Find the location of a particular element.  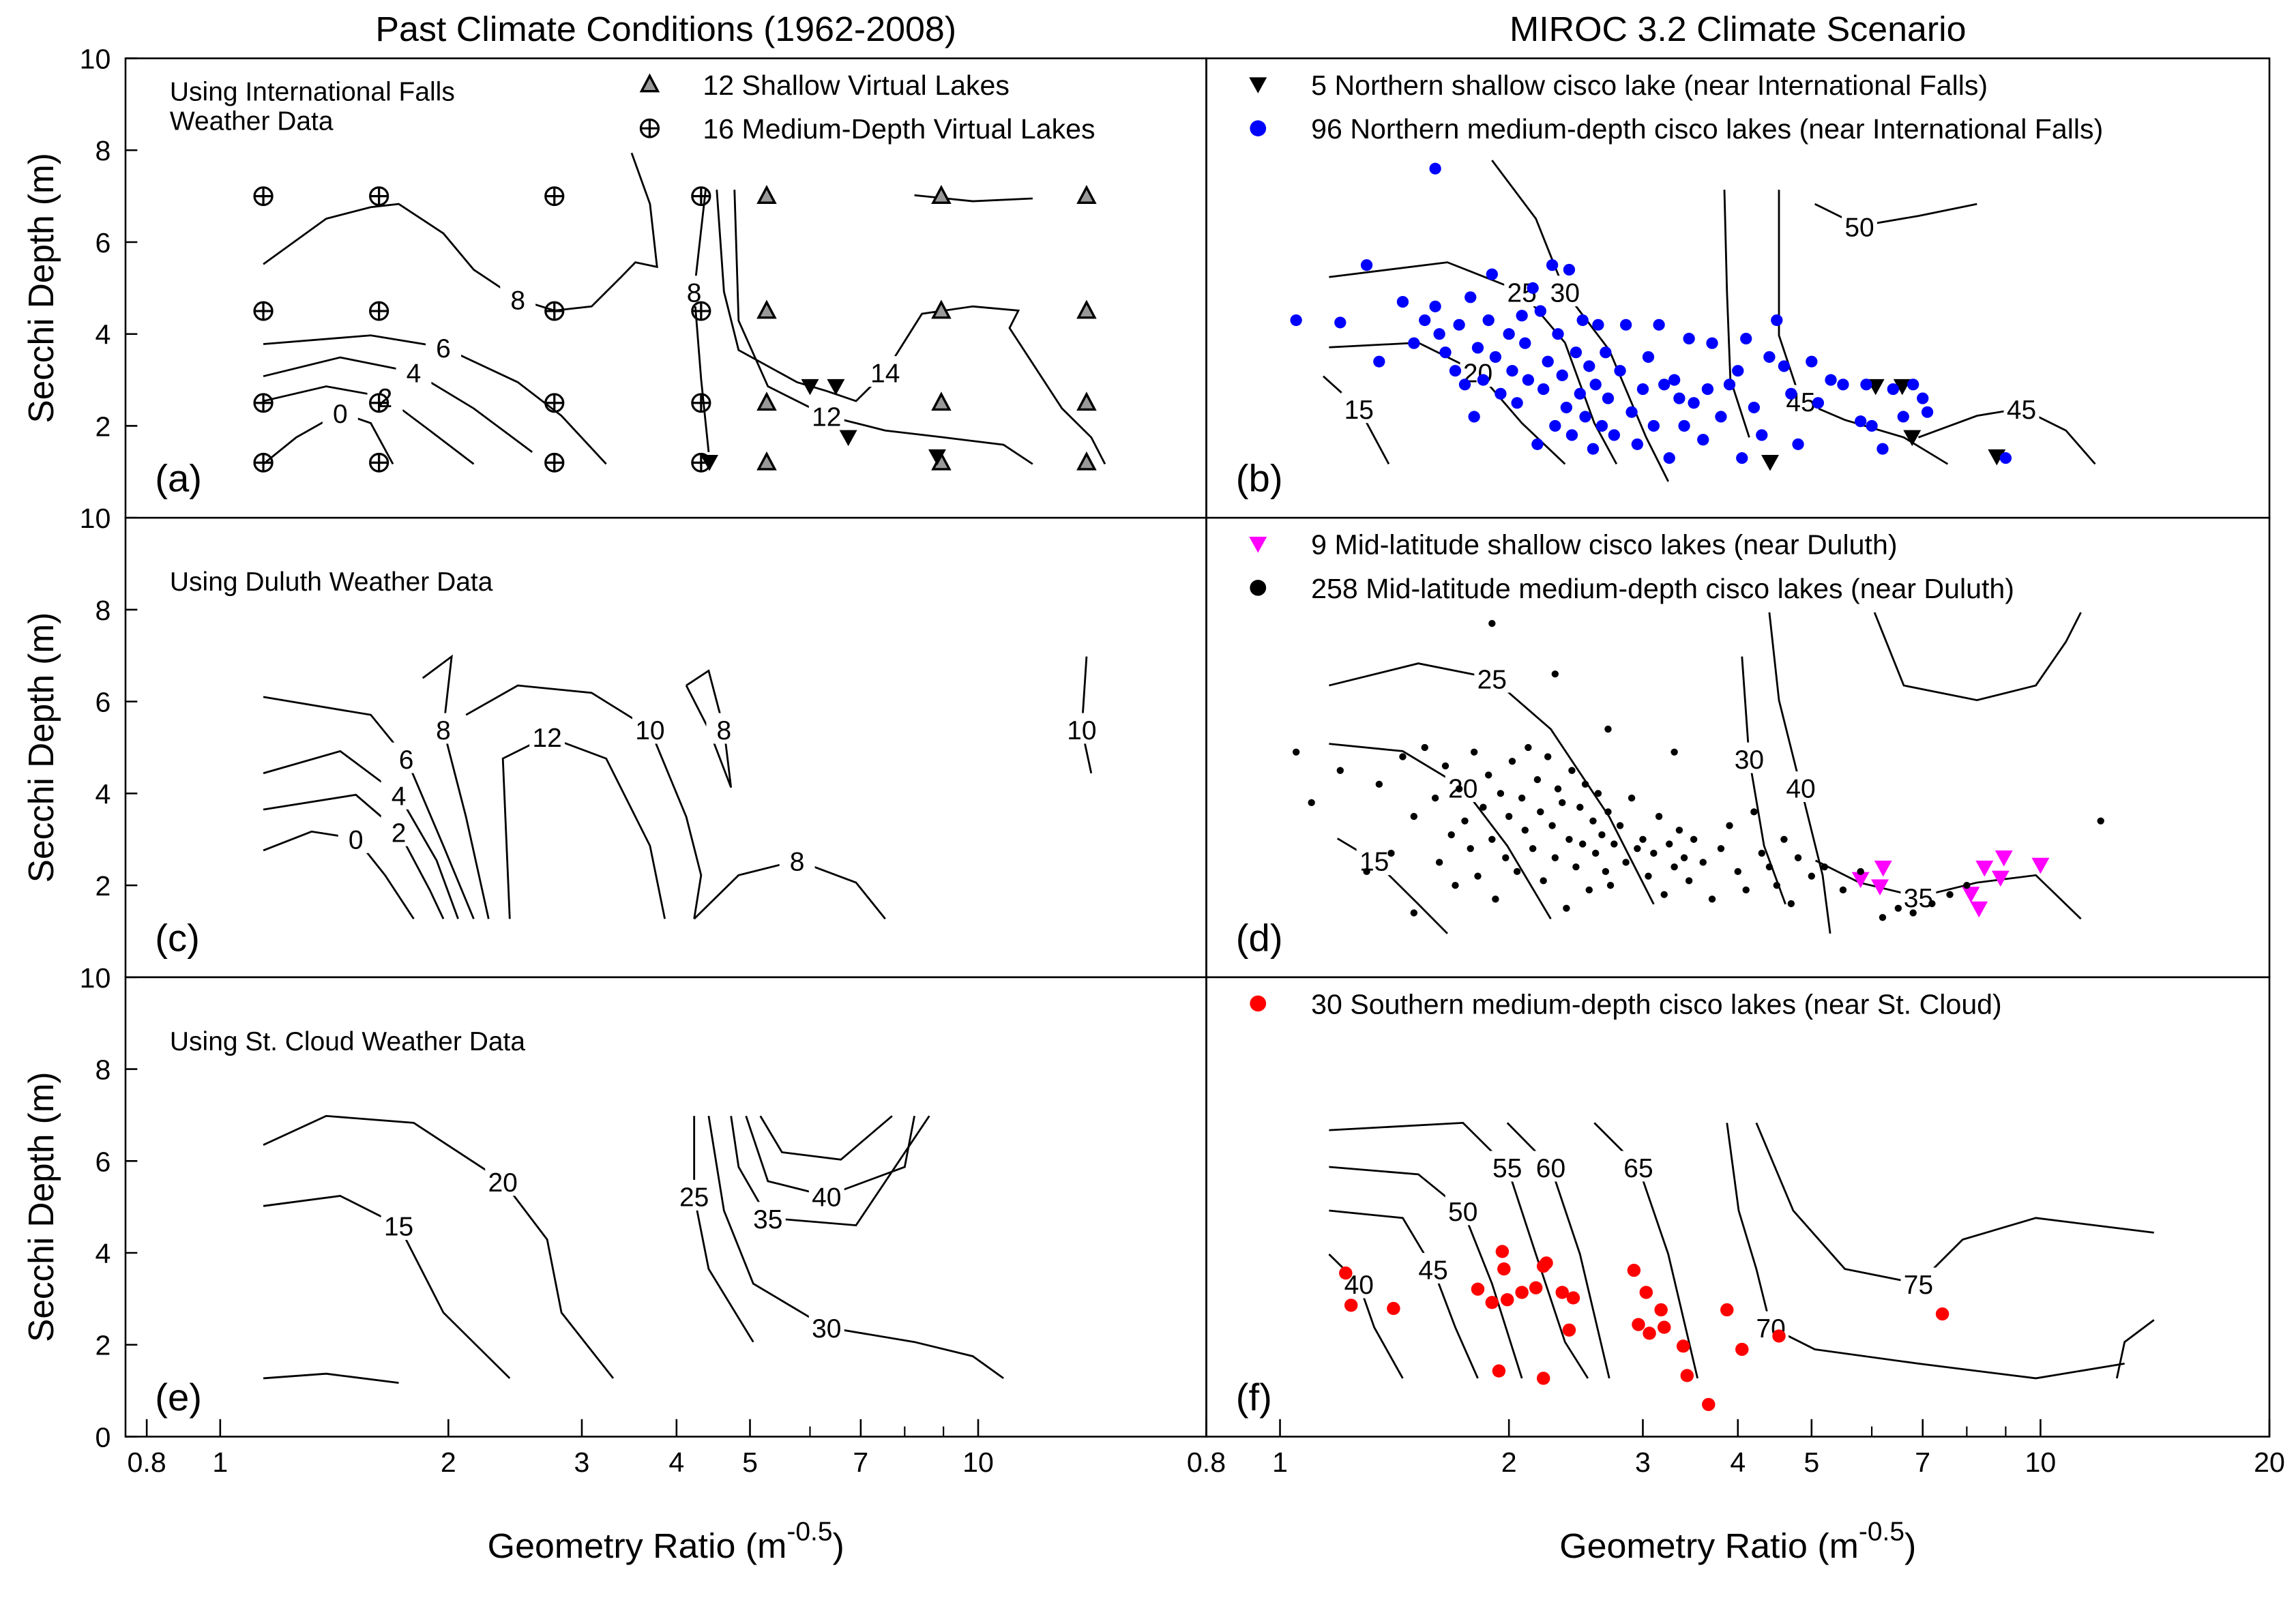

panel-label: (e) is located at coordinates (178, 1397).